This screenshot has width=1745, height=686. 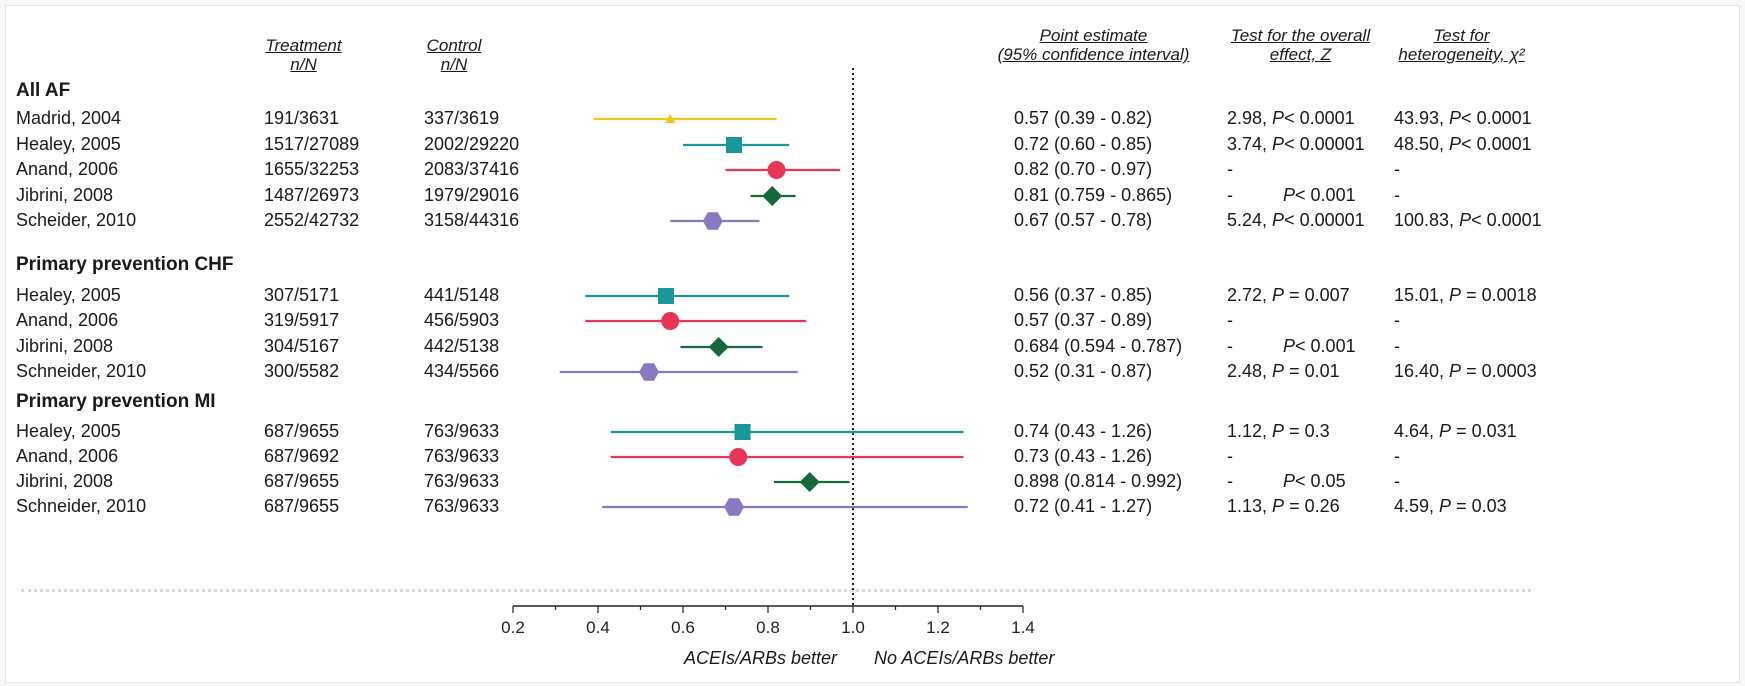 I want to click on heterogeneity-test: 100.83, P< 0.0001, so click(x=1468, y=220).